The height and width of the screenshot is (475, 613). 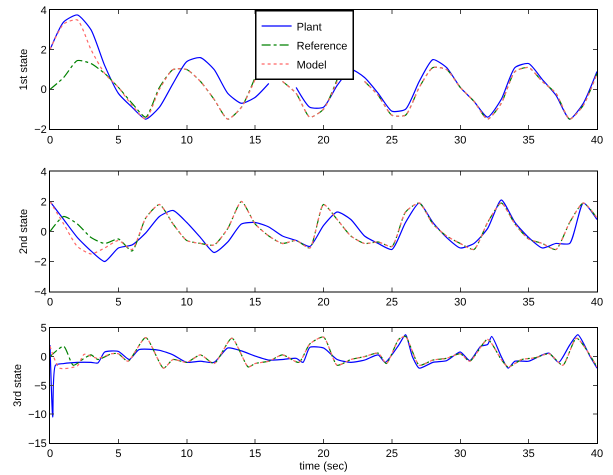 I want to click on y-tick-label: −5, so click(x=40, y=386).